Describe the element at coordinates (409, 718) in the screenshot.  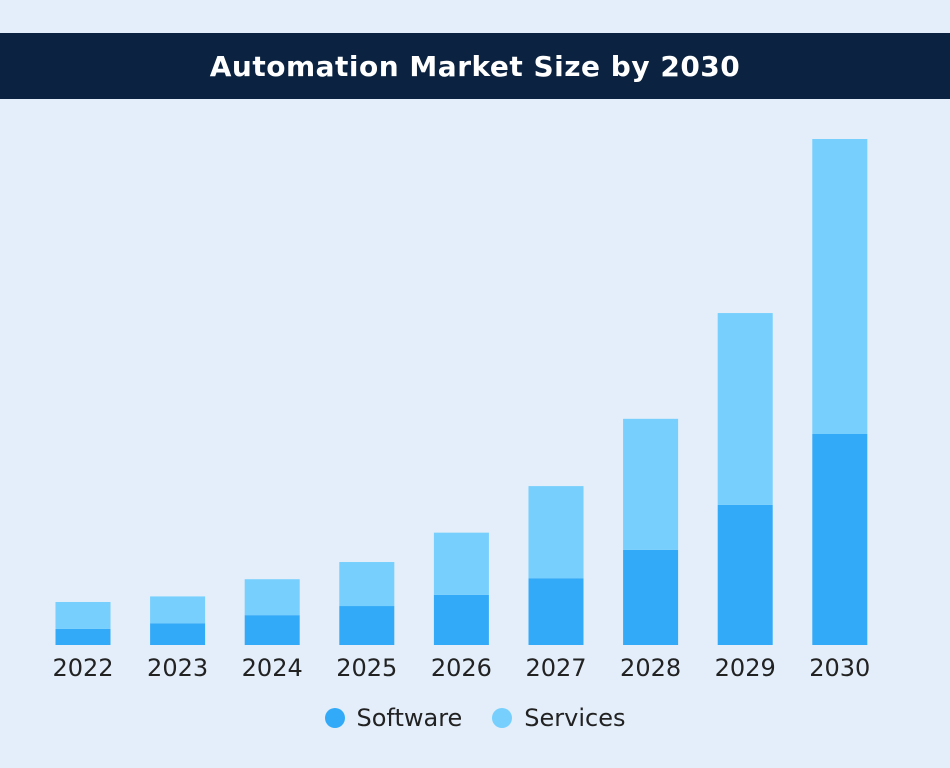
I see `legend-label-software: Software` at that location.